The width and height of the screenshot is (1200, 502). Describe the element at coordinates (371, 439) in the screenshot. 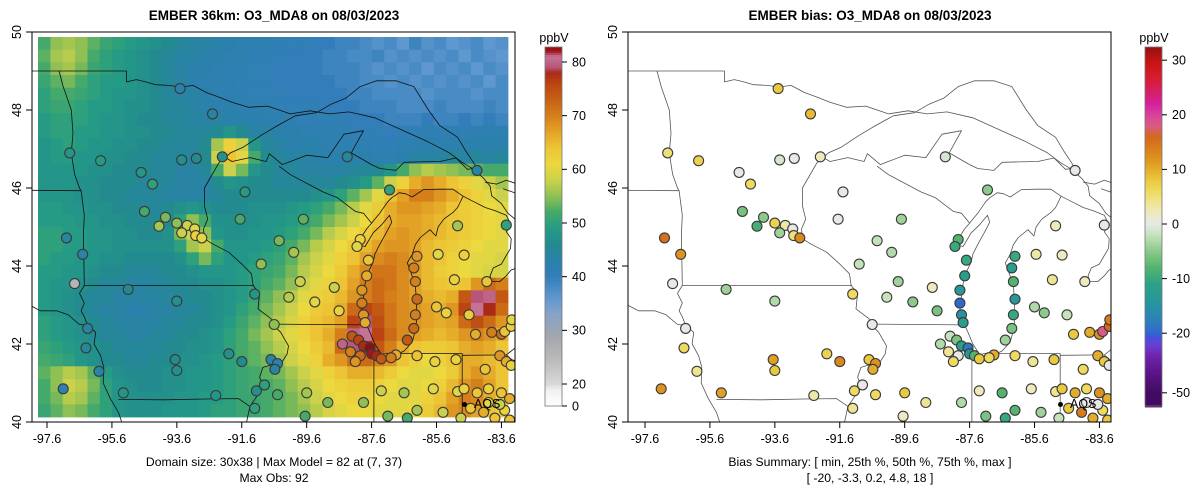

I see `x-tick-label: -87.6` at that location.